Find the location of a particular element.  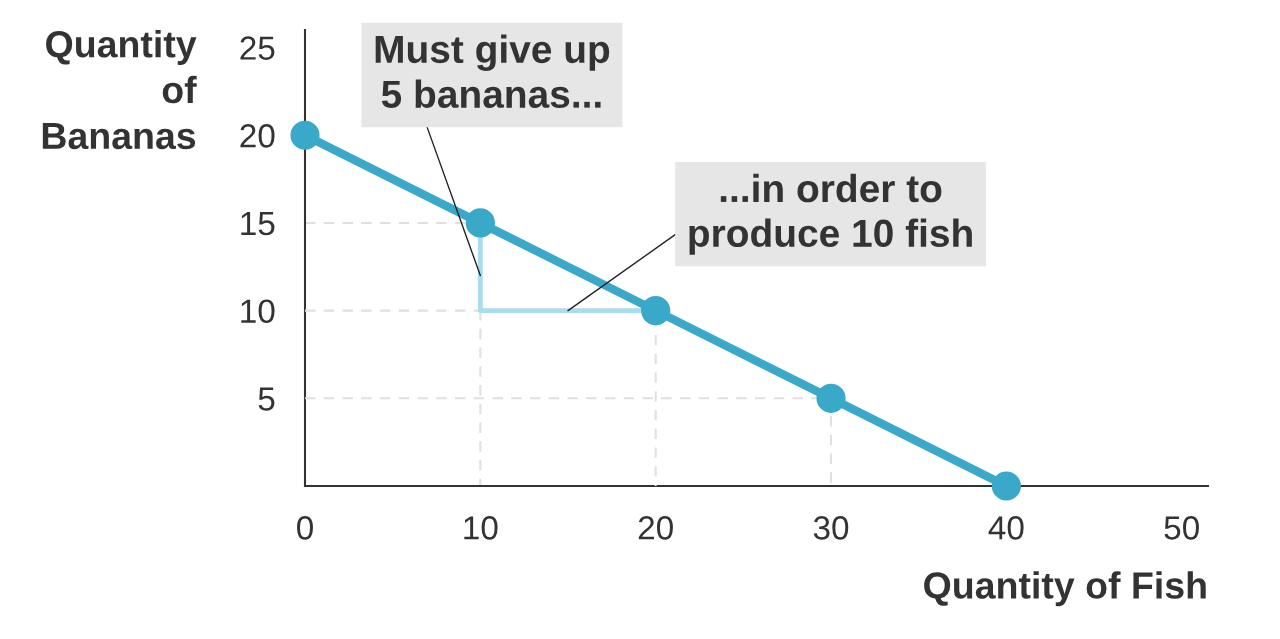

x-tick-label: 40 is located at coordinates (1006, 528).